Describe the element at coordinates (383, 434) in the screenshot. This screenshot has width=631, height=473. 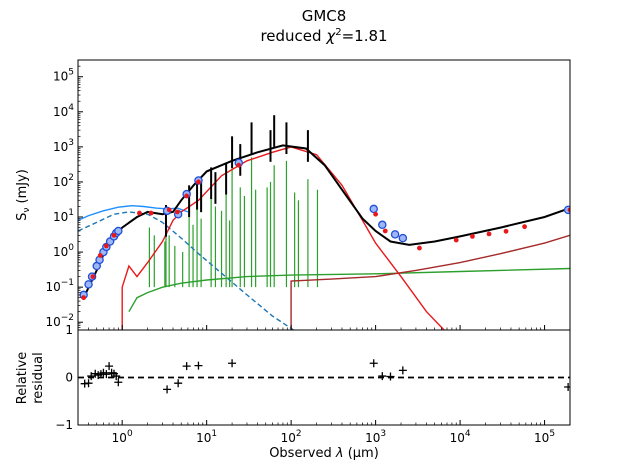
I see `residual-xtick-label-3-exp: 3` at that location.